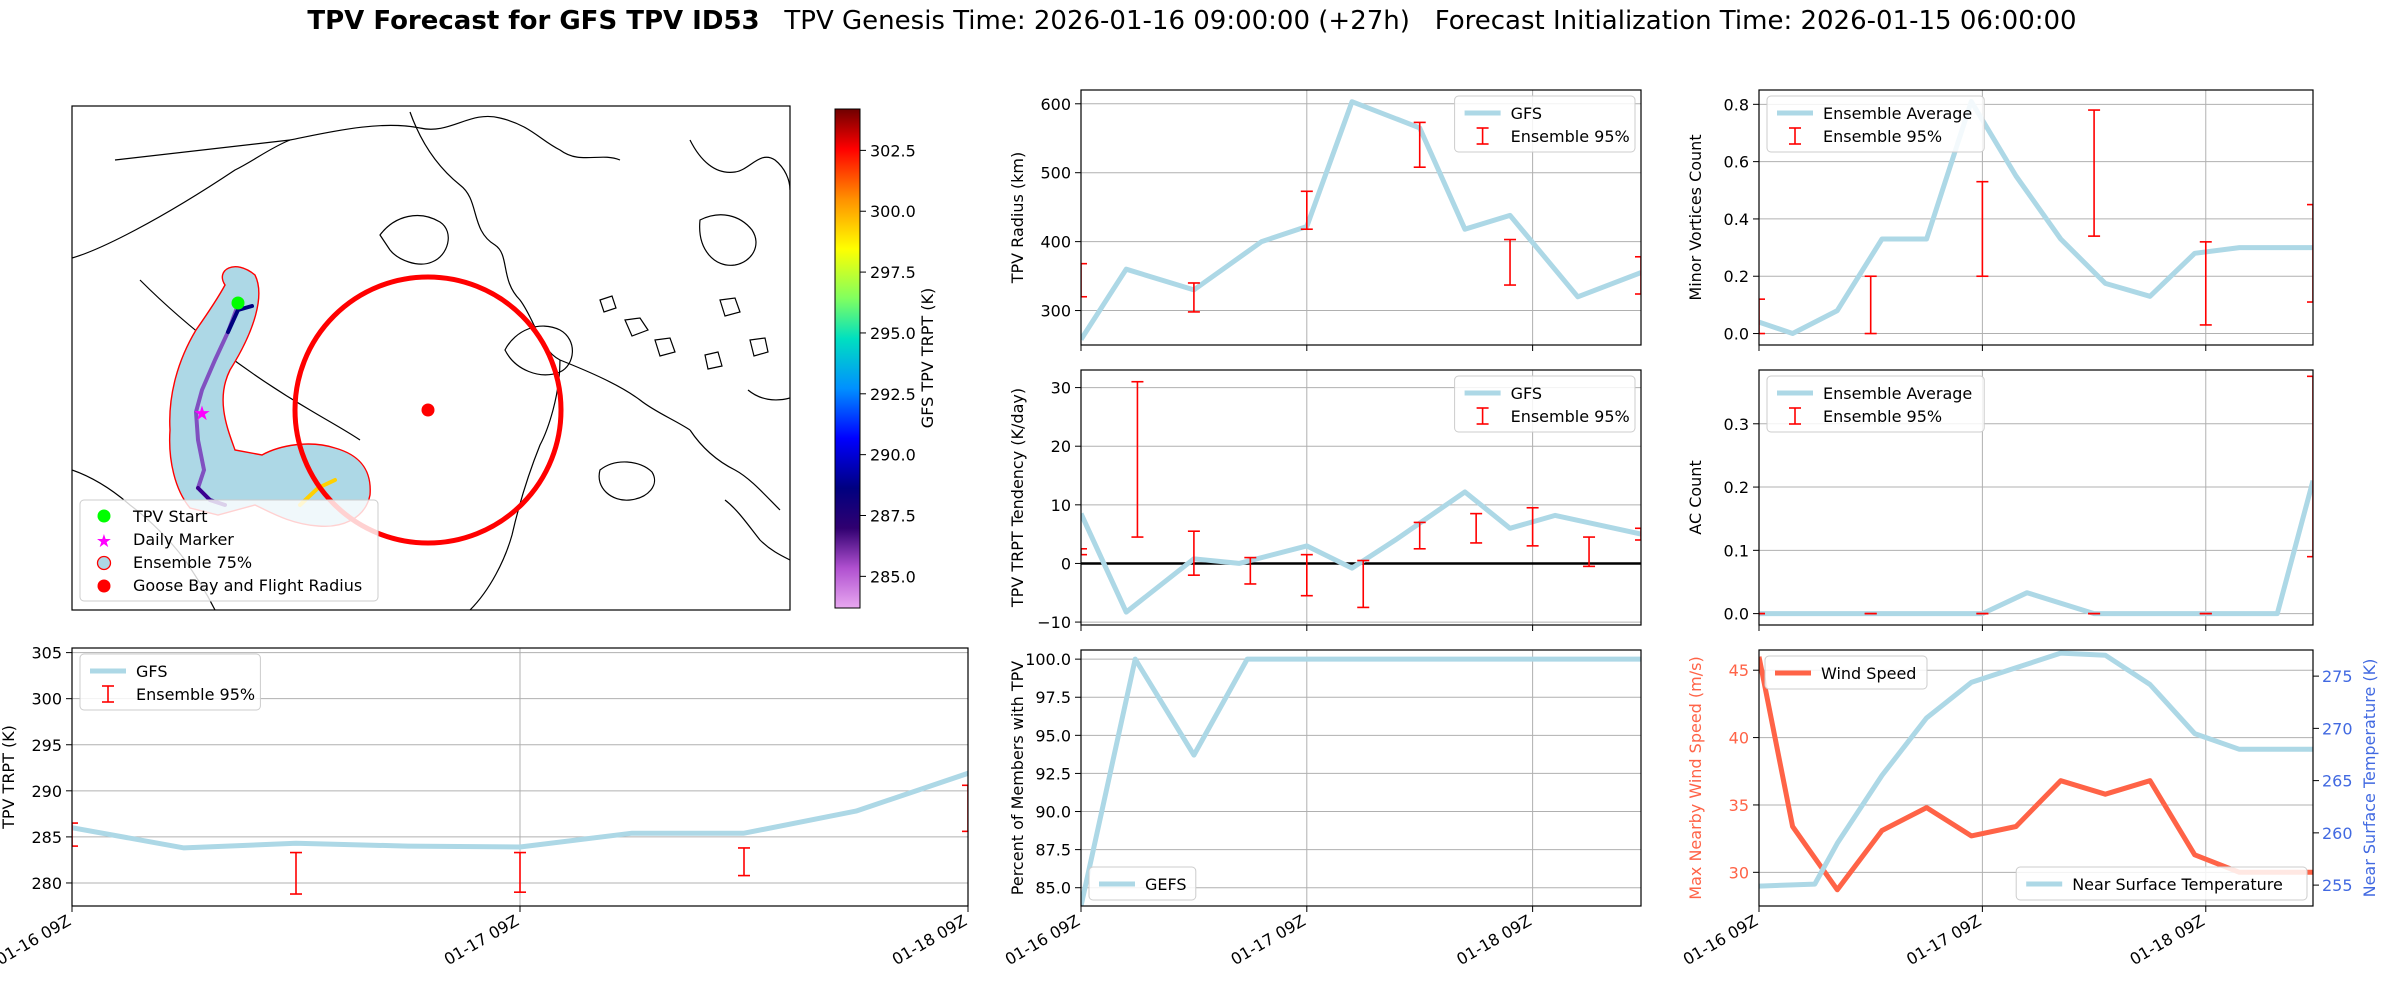  What do you see at coordinates (1736, 162) in the screenshot?
I see `y-tick-label: 0.6` at bounding box center [1736, 162].